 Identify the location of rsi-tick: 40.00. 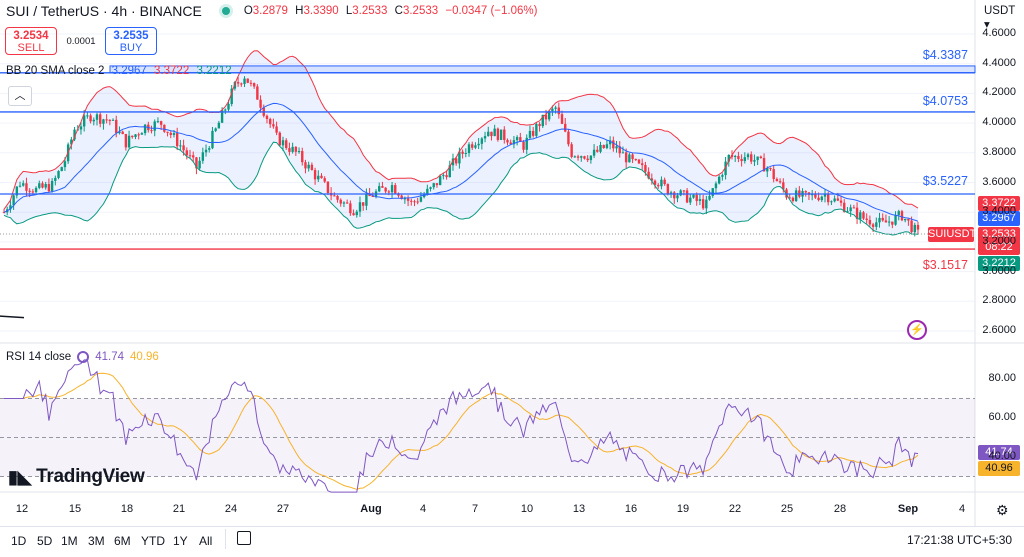
(1002, 456).